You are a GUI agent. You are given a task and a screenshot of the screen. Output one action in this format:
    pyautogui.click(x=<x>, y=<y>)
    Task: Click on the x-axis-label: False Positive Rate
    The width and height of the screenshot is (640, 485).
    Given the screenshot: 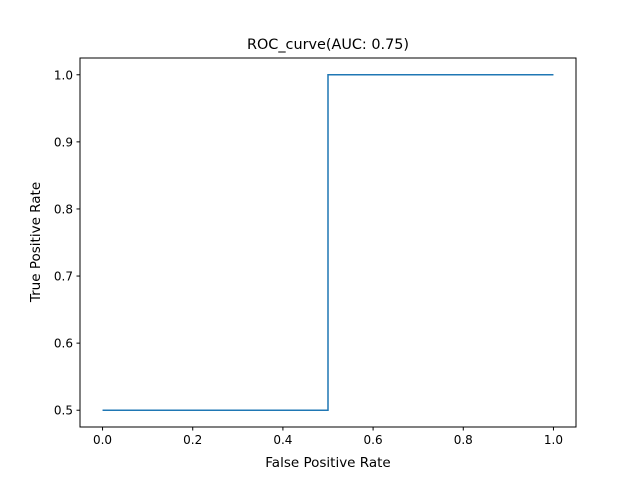 What is the action you would take?
    pyautogui.click(x=327, y=463)
    